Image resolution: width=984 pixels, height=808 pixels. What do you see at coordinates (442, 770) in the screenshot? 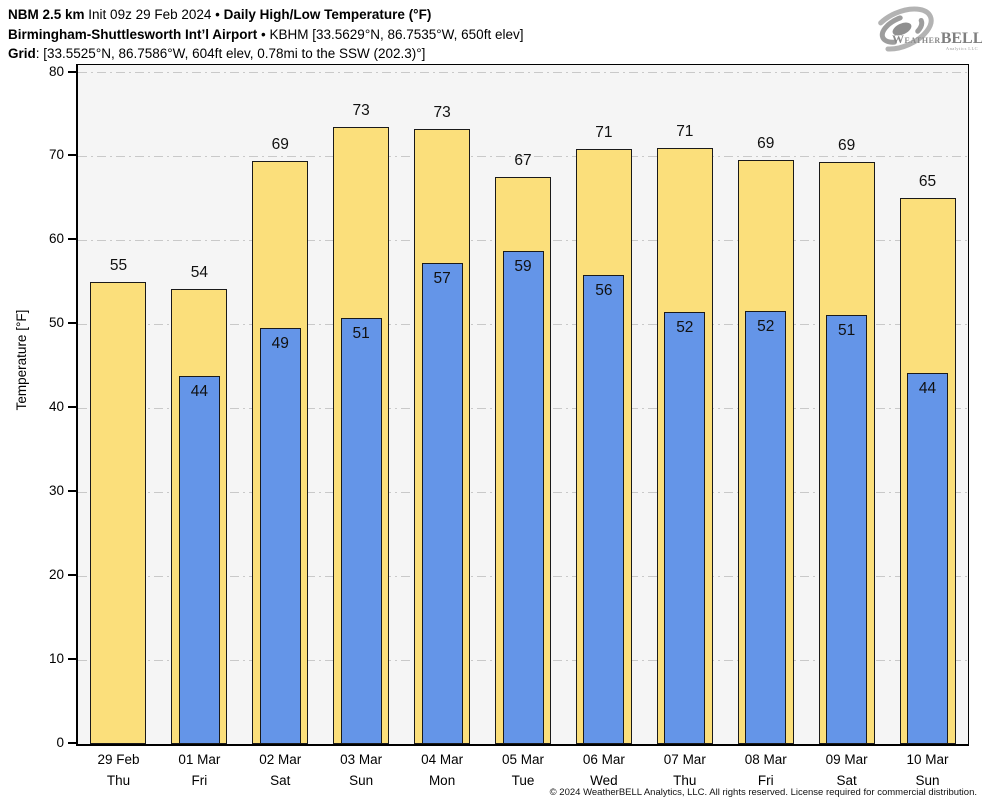
I see `x-tick-label-04-mar-mon: 04 Mar Mon` at bounding box center [442, 770].